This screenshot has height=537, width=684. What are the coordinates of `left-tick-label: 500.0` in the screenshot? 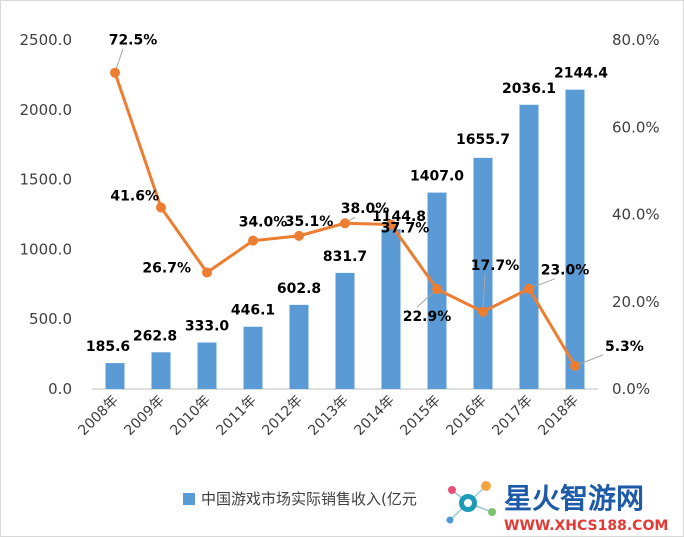 It's located at (50, 319).